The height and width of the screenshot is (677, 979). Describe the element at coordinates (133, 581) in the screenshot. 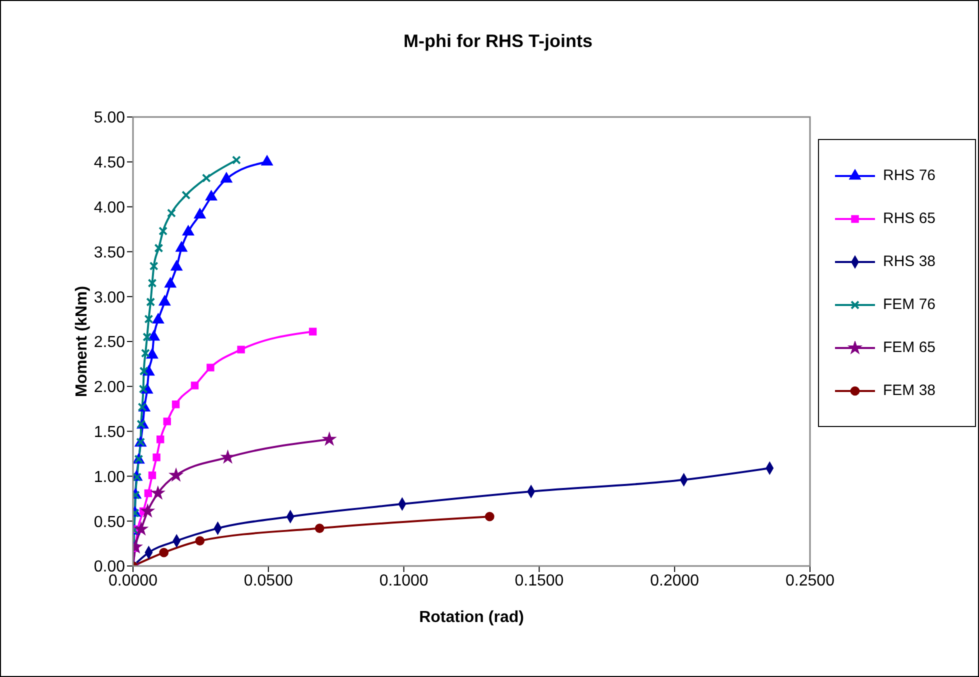

I see `x-tick-label: 0.0000` at that location.